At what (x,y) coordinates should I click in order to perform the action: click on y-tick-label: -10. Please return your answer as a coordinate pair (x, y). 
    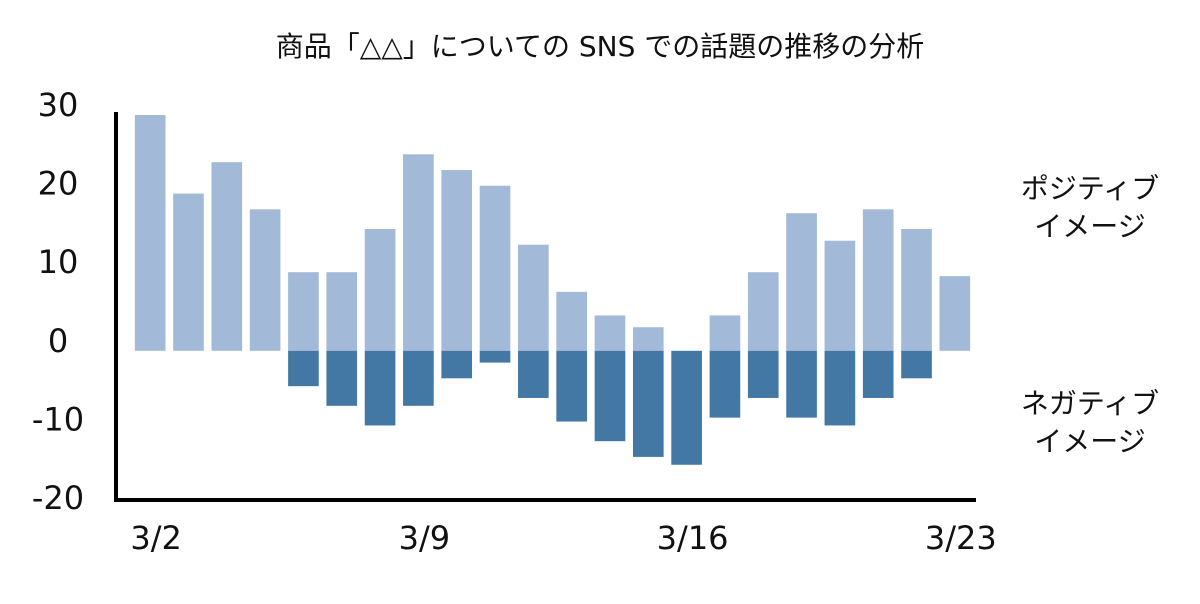
    Looking at the image, I should click on (58, 419).